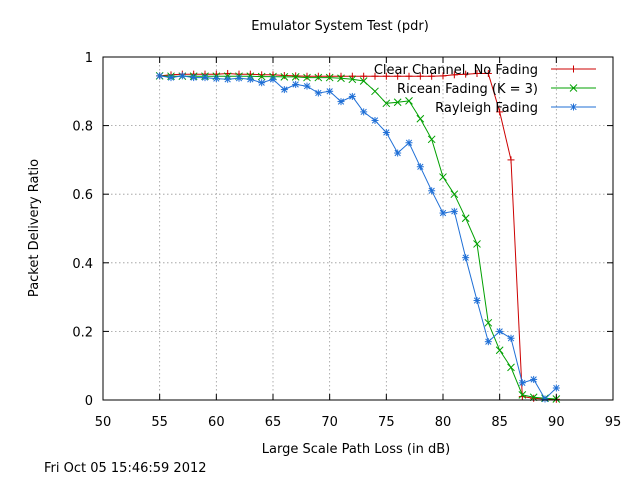 This screenshot has width=640, height=480. I want to click on x-tick-label: 60, so click(216, 422).